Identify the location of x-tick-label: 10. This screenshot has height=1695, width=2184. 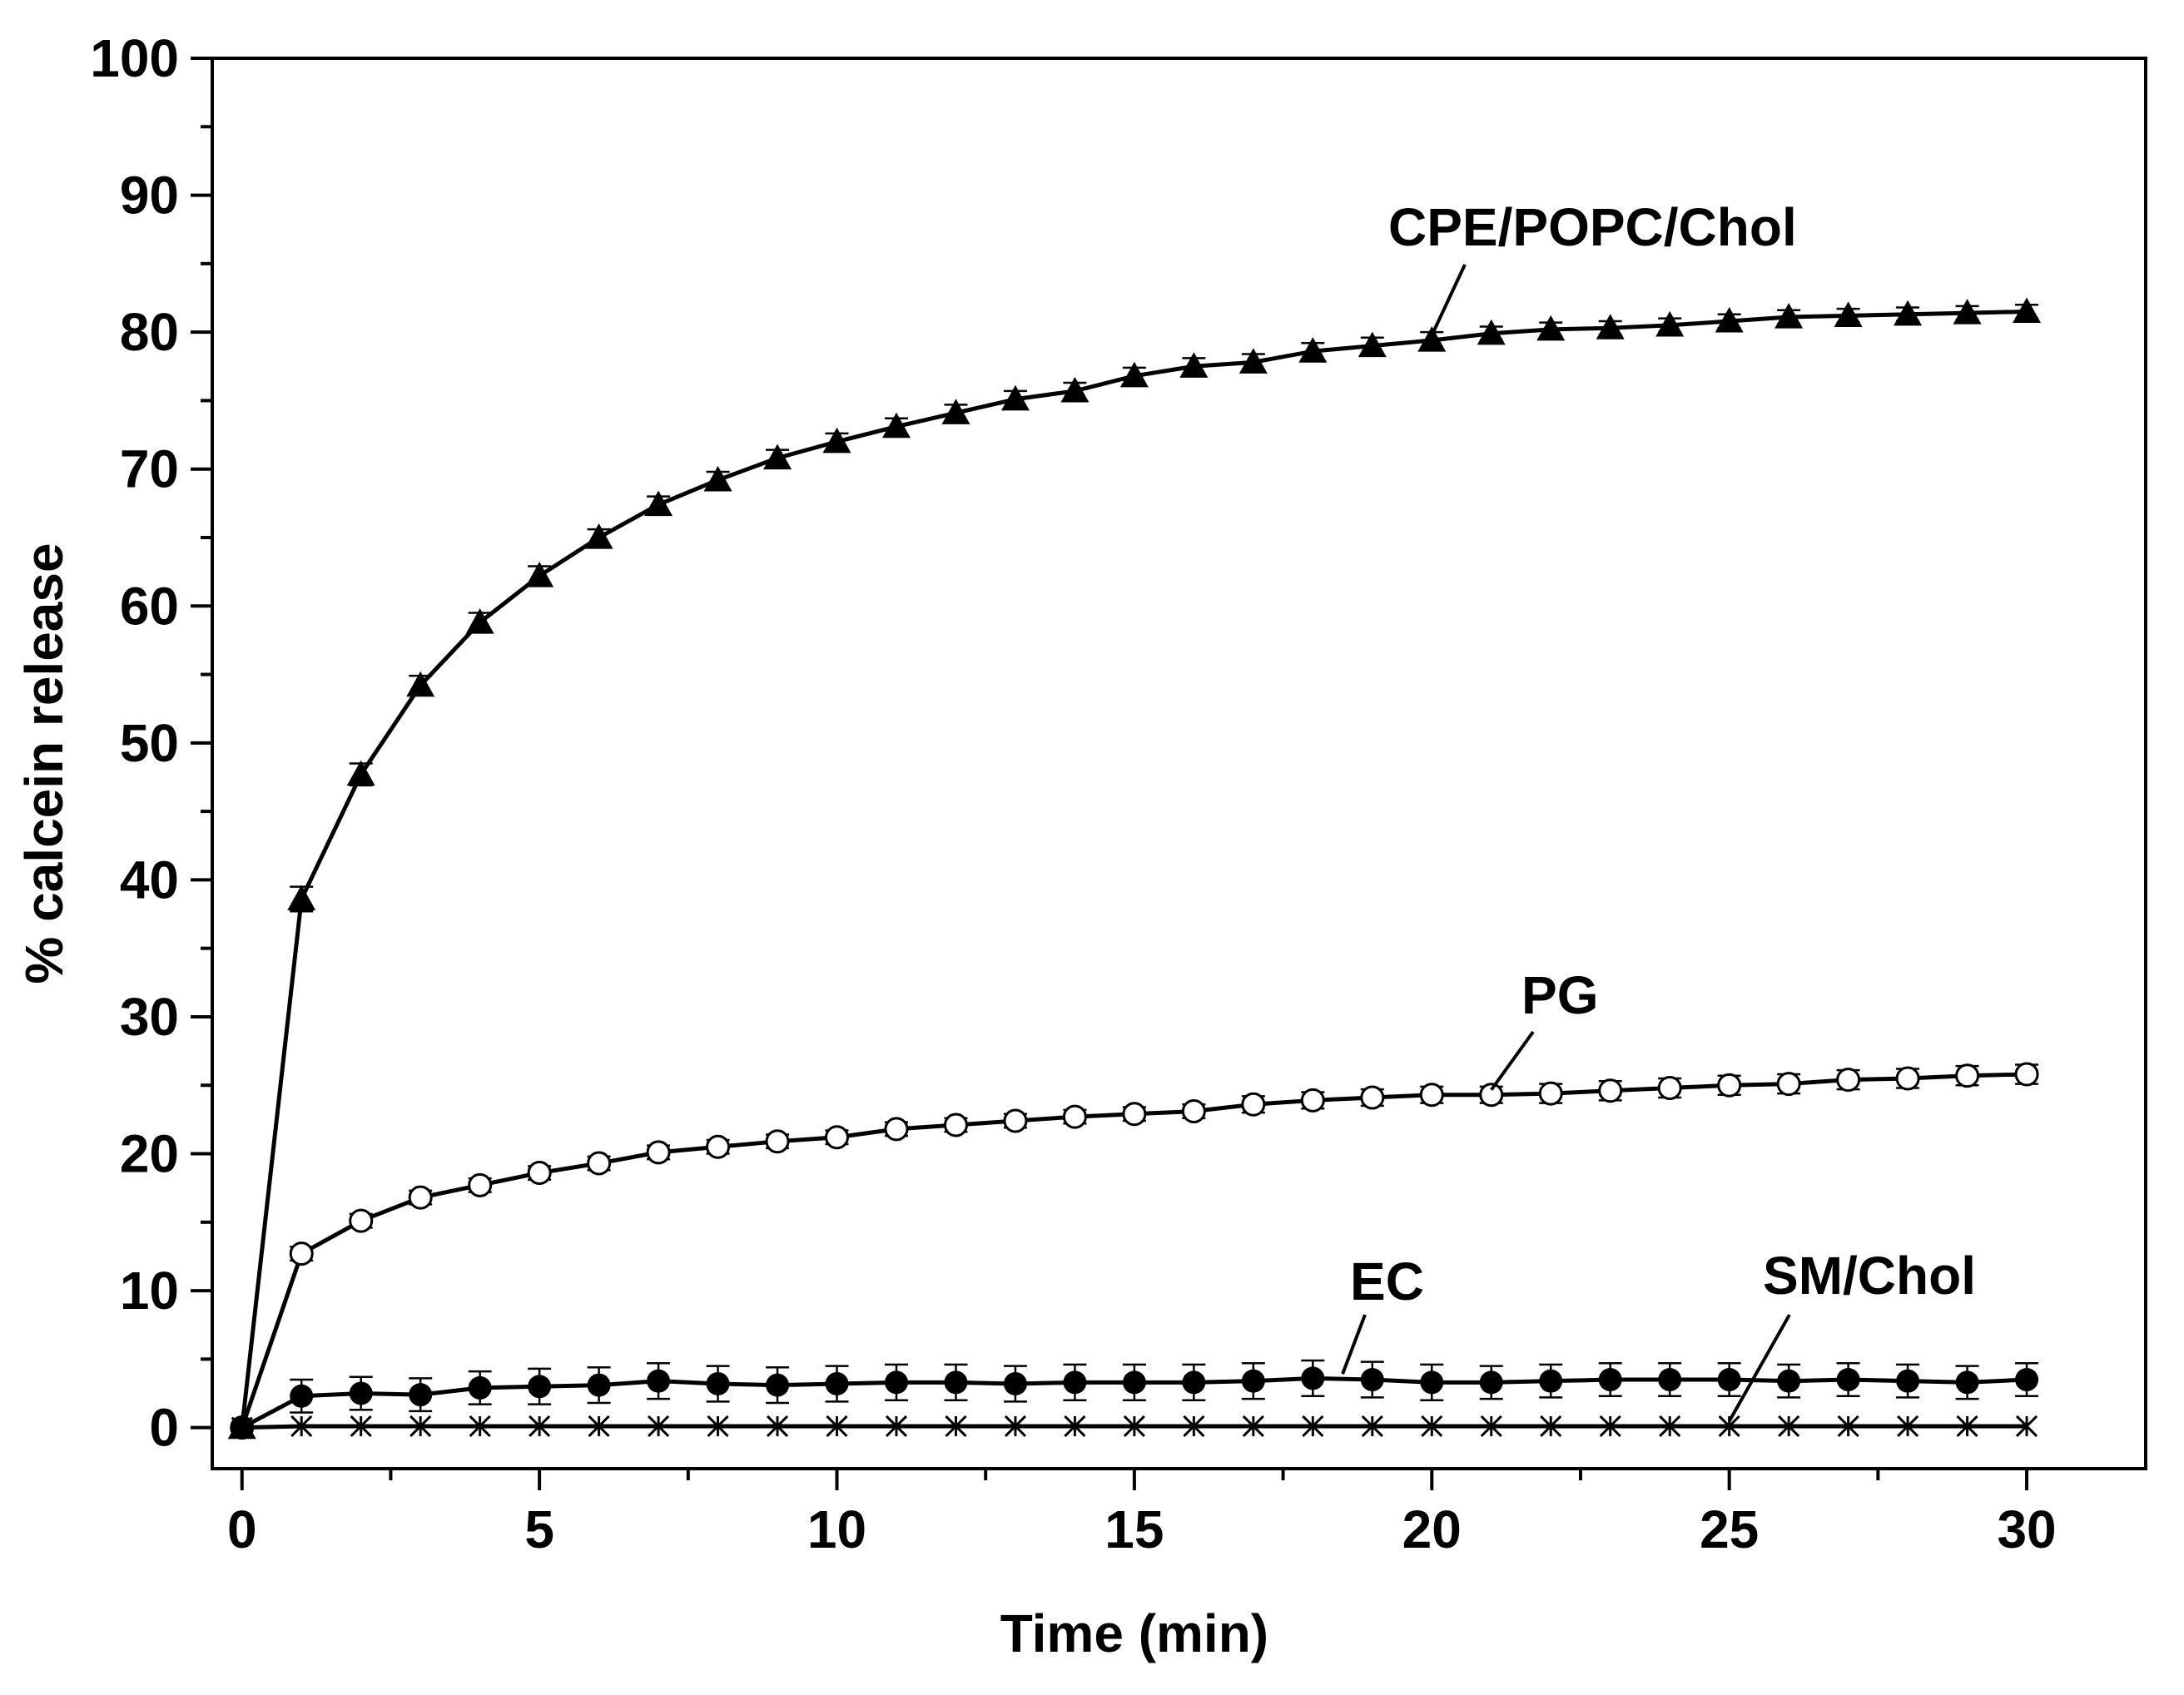
(836, 1529).